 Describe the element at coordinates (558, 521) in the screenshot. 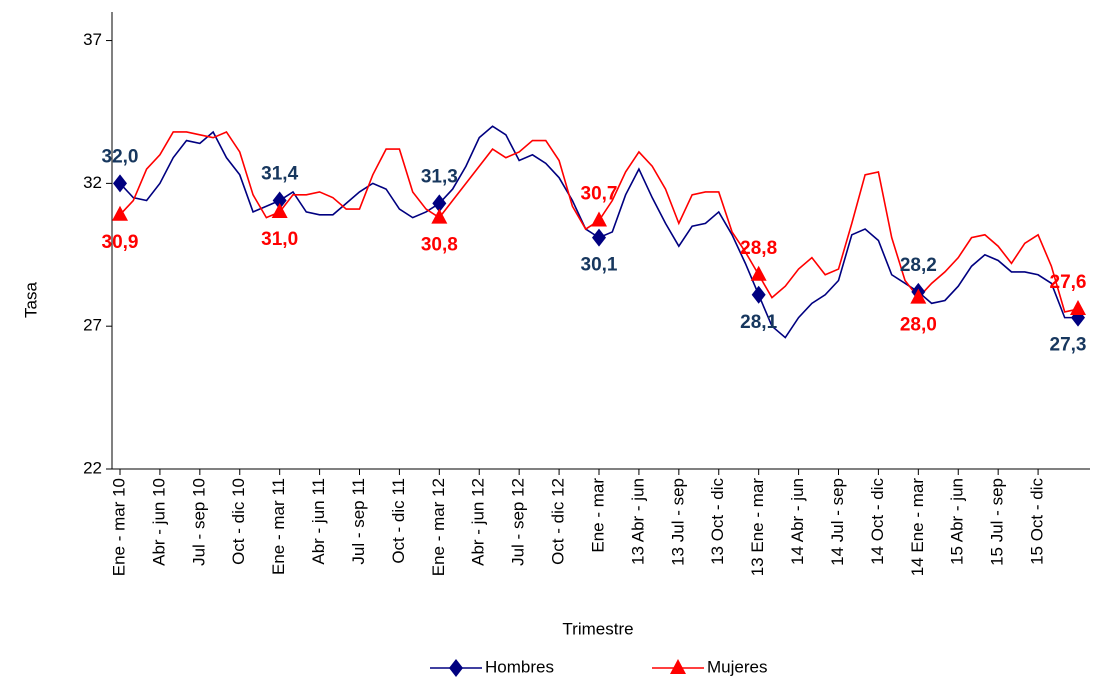

I see `x-tick-label: Oct - dic 12` at that location.